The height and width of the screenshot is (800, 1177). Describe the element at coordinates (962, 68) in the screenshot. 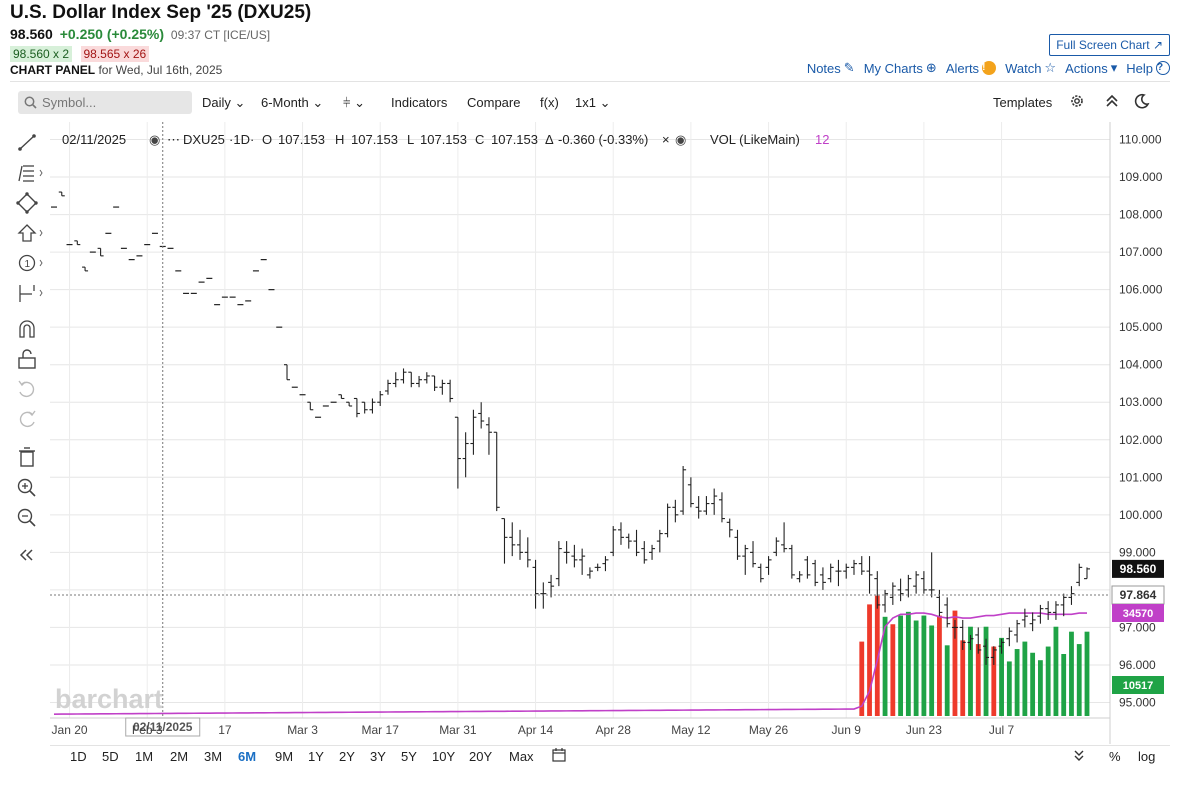

I see `alerts-label: Alerts` at that location.